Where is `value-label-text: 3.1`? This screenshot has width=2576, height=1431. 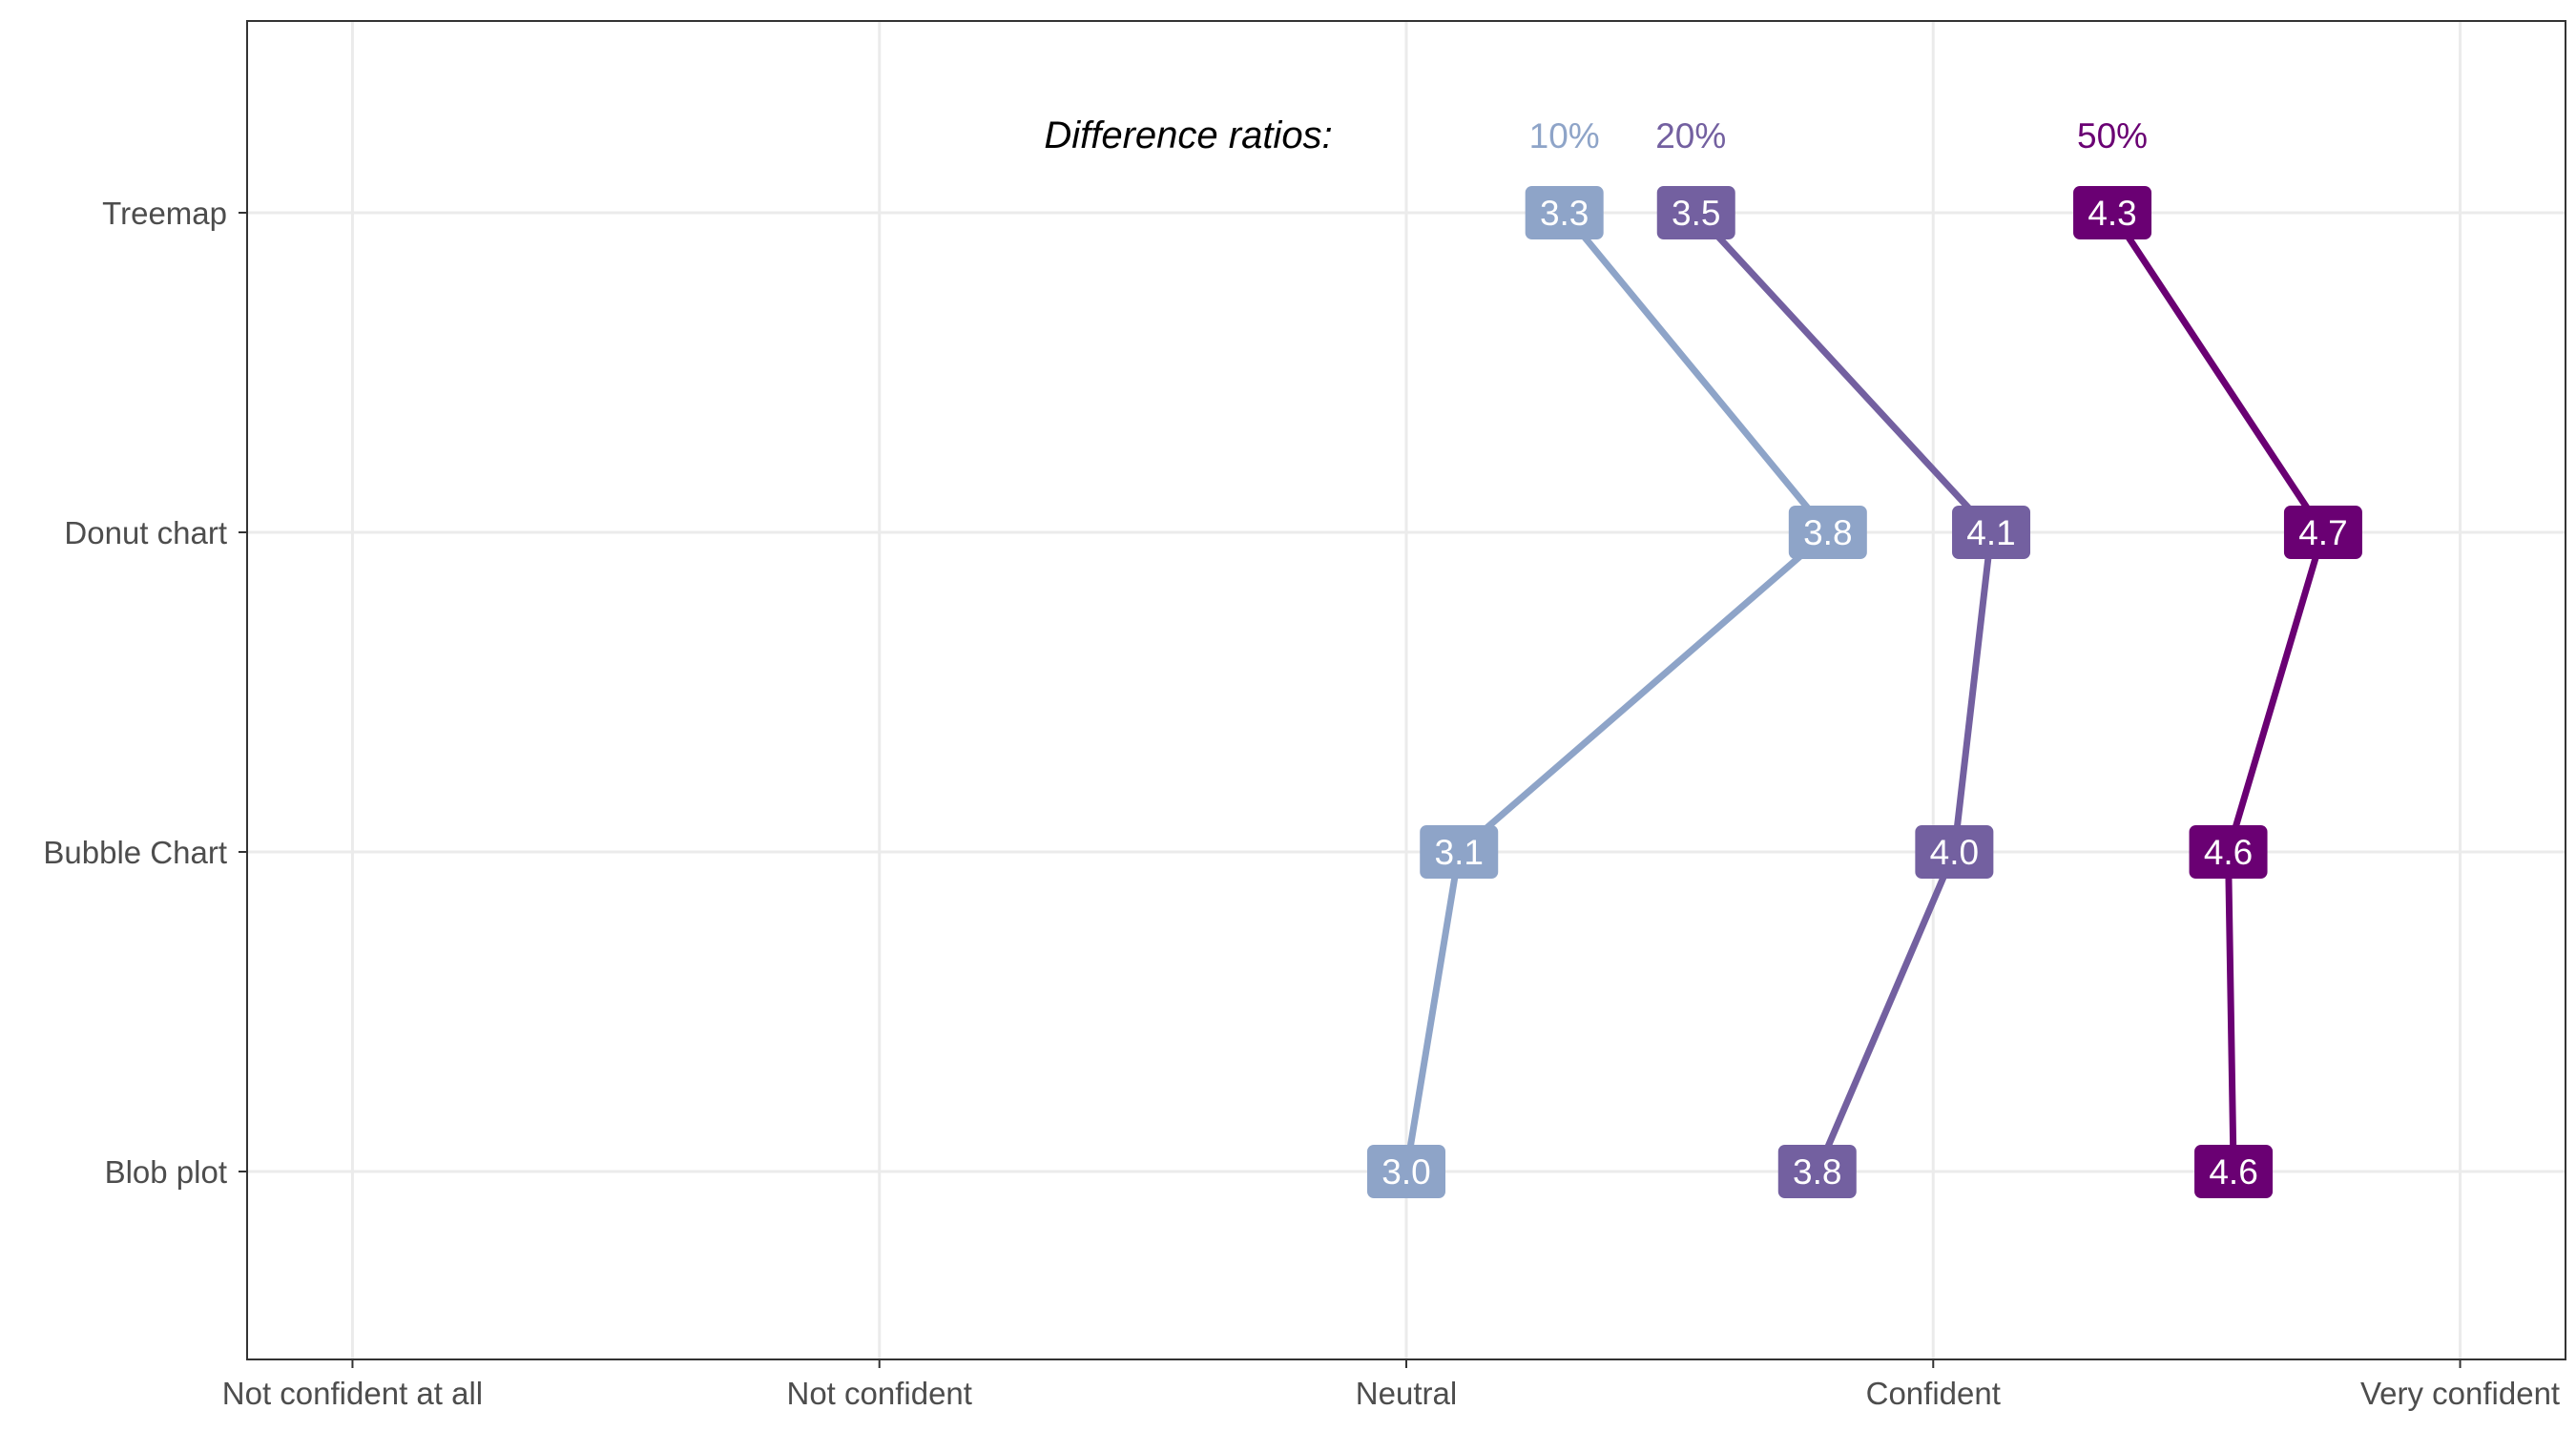 value-label-text: 3.1 is located at coordinates (1459, 852).